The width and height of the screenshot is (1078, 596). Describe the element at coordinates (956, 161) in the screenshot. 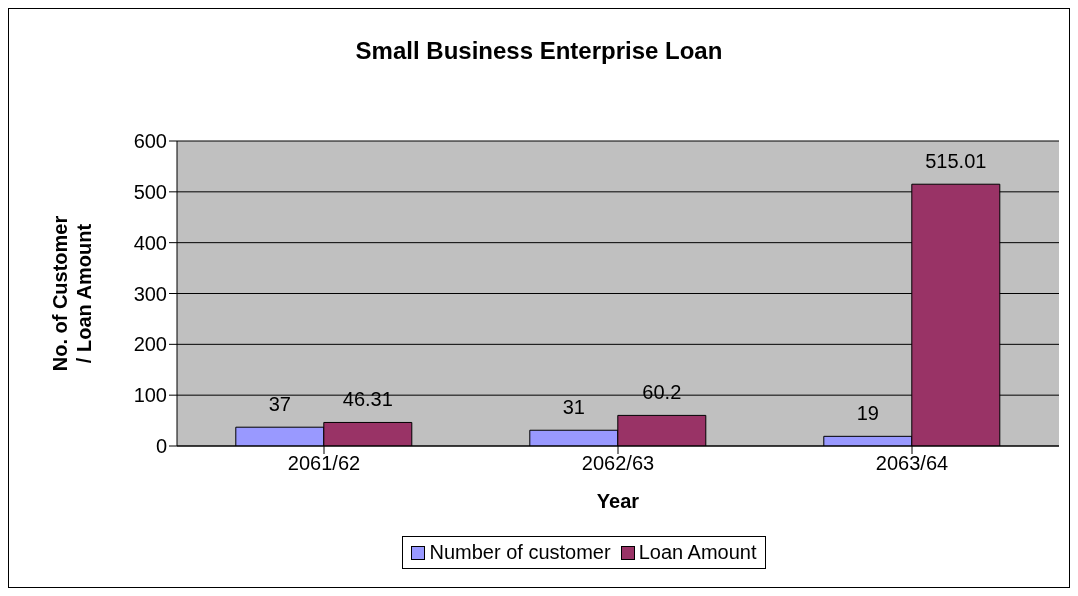

I see `data-label: 515.01` at that location.